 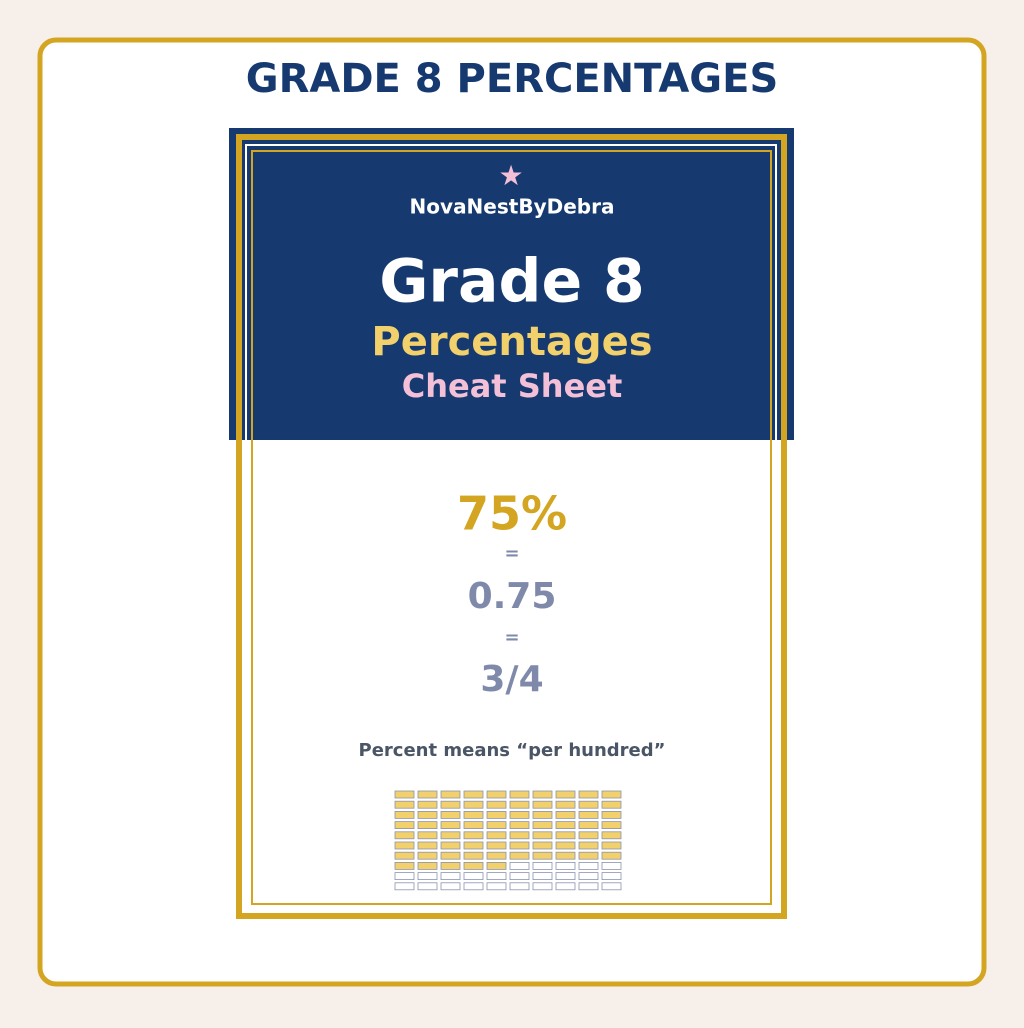 I want to click on brand: NovaNestByDebra, so click(x=512, y=207).